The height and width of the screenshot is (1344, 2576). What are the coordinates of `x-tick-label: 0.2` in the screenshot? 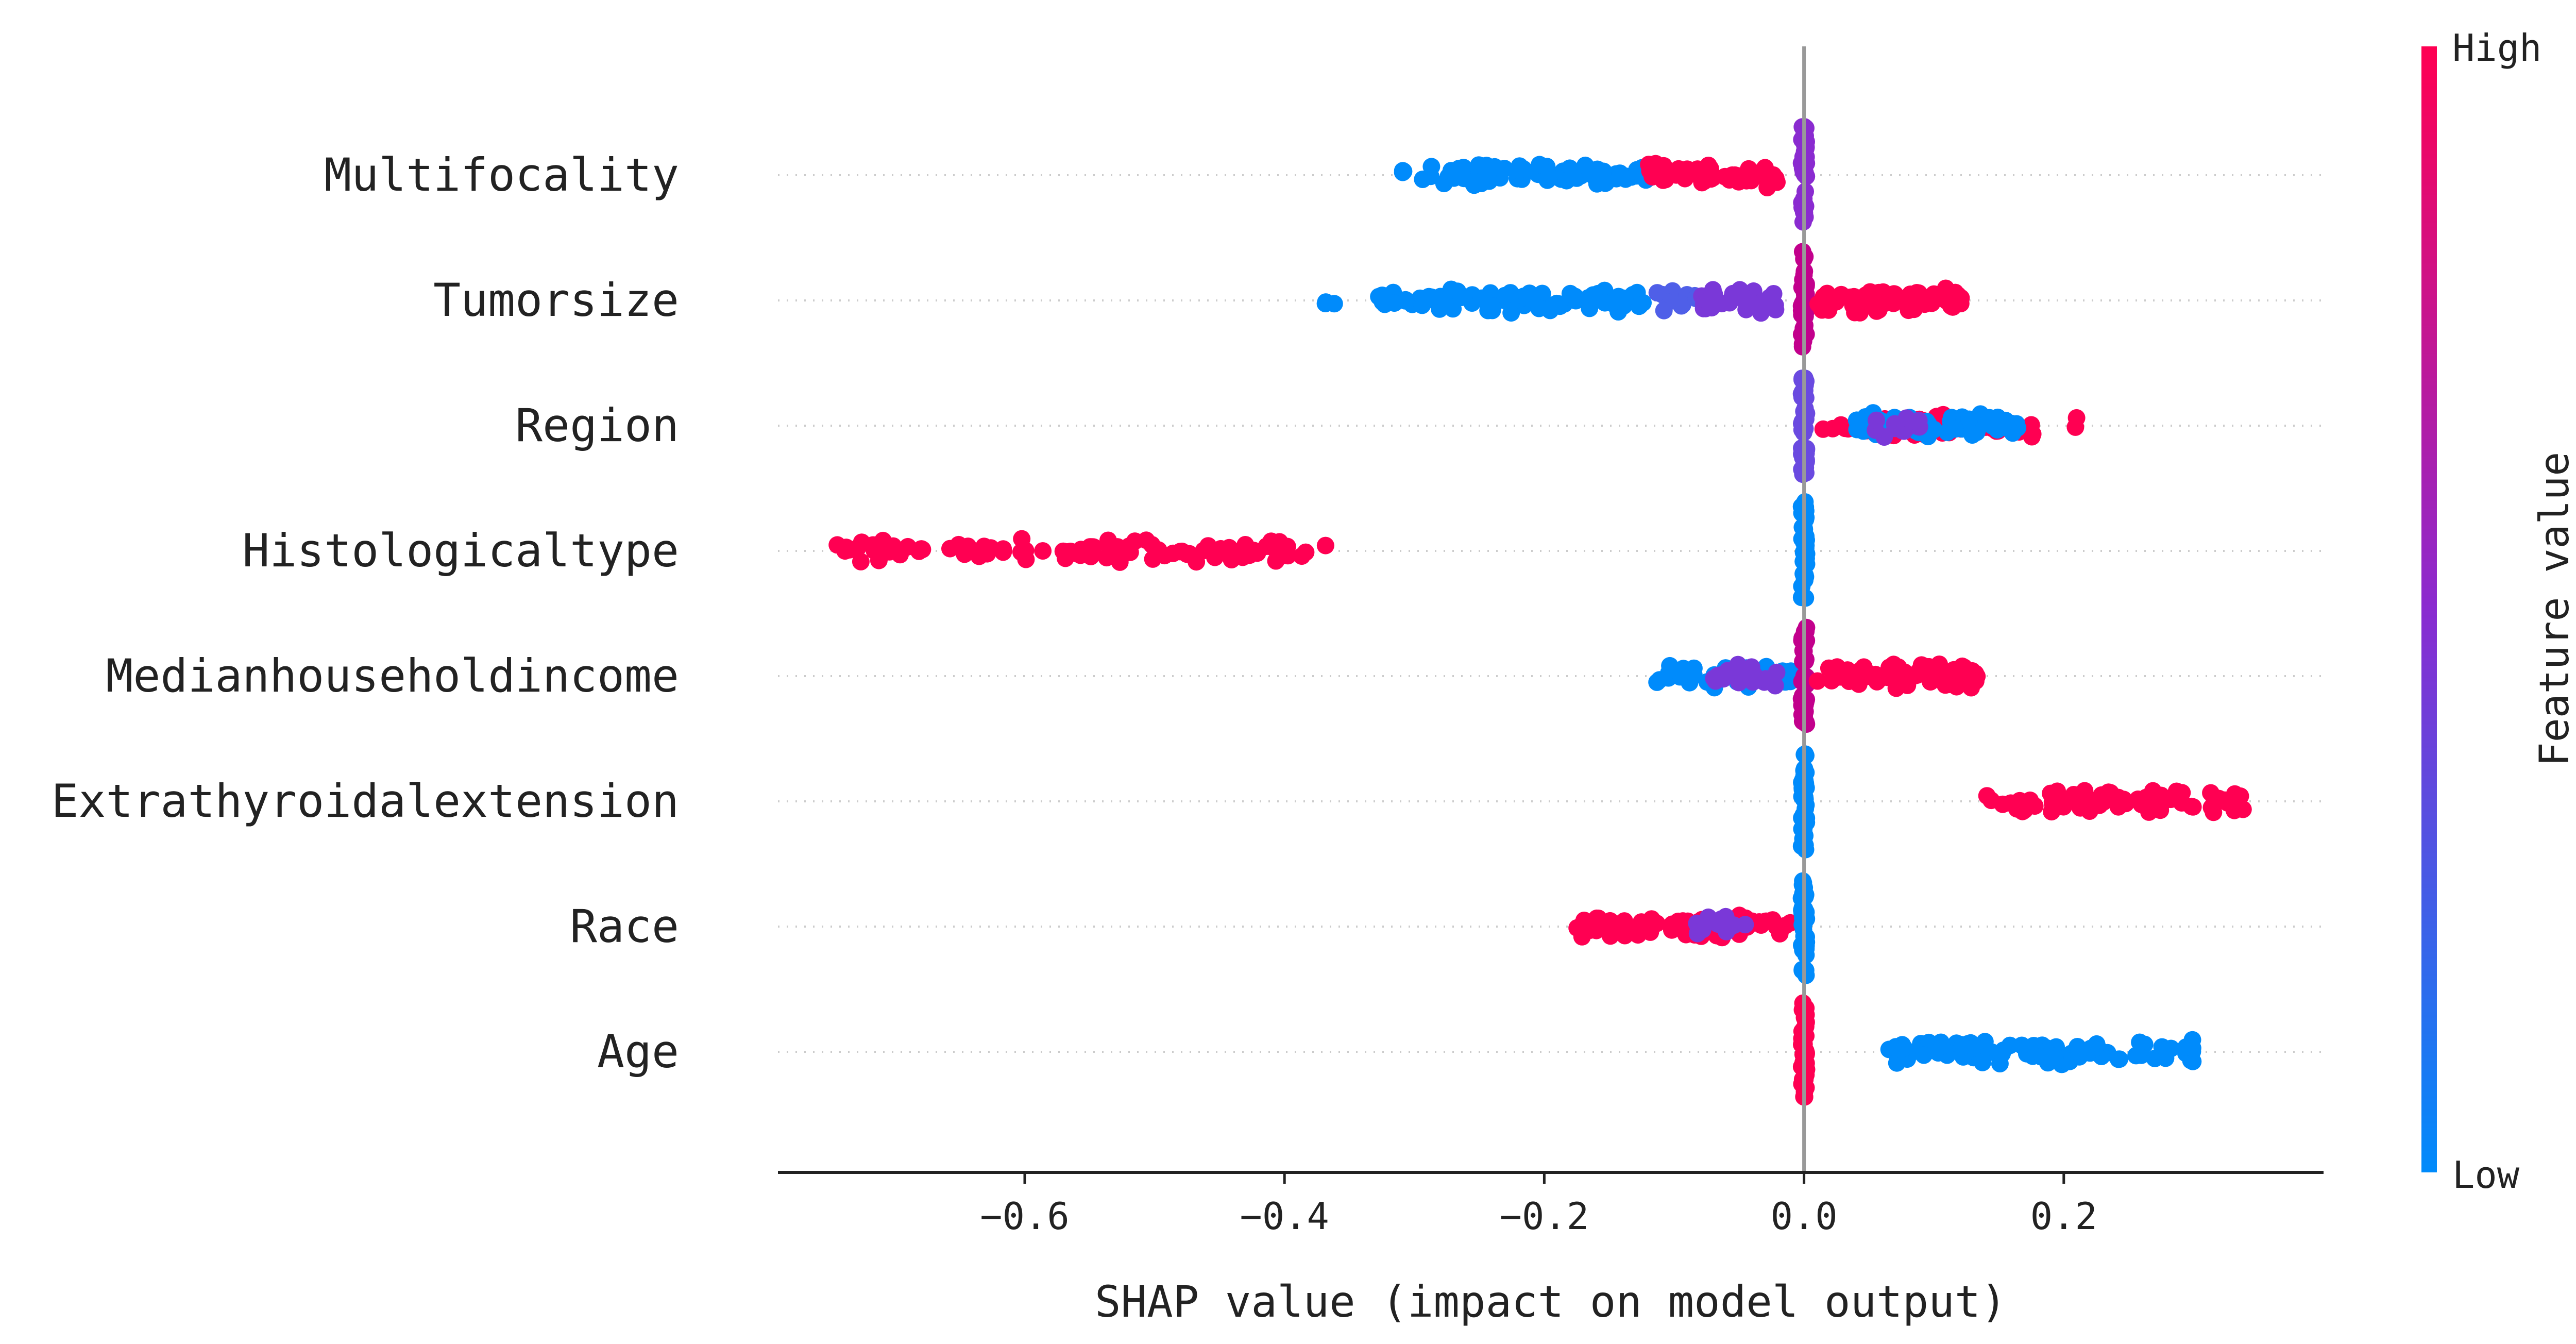 It's located at (2063, 1216).